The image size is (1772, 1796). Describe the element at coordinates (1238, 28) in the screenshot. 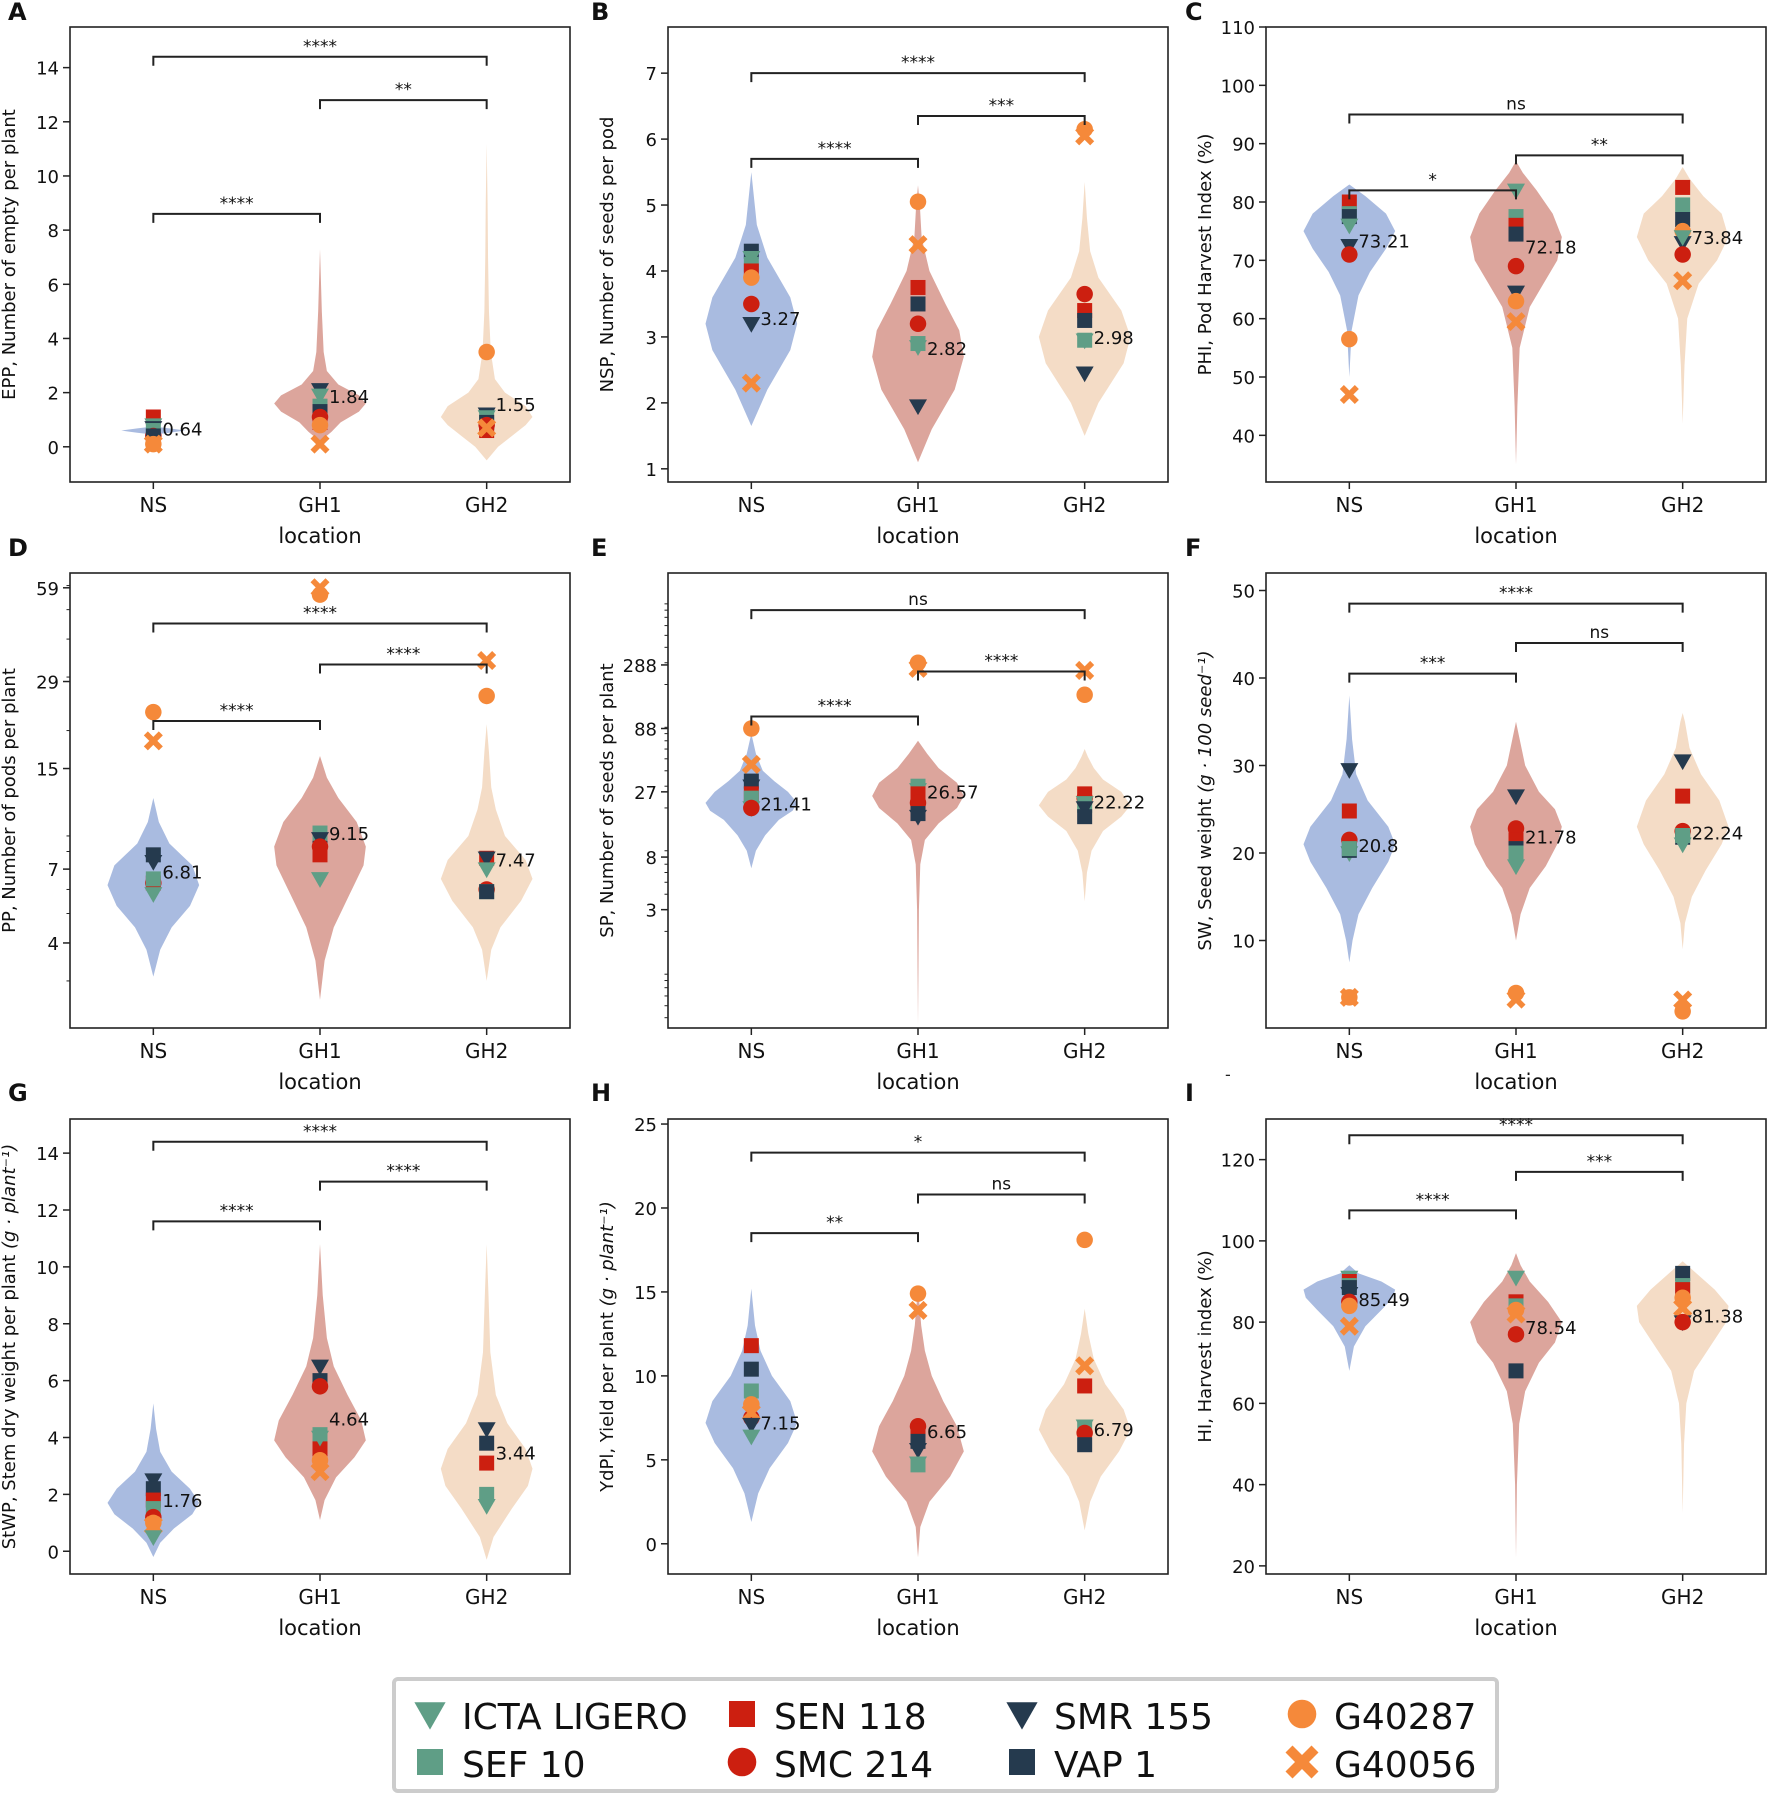

I see `y-tick-label: 110` at that location.